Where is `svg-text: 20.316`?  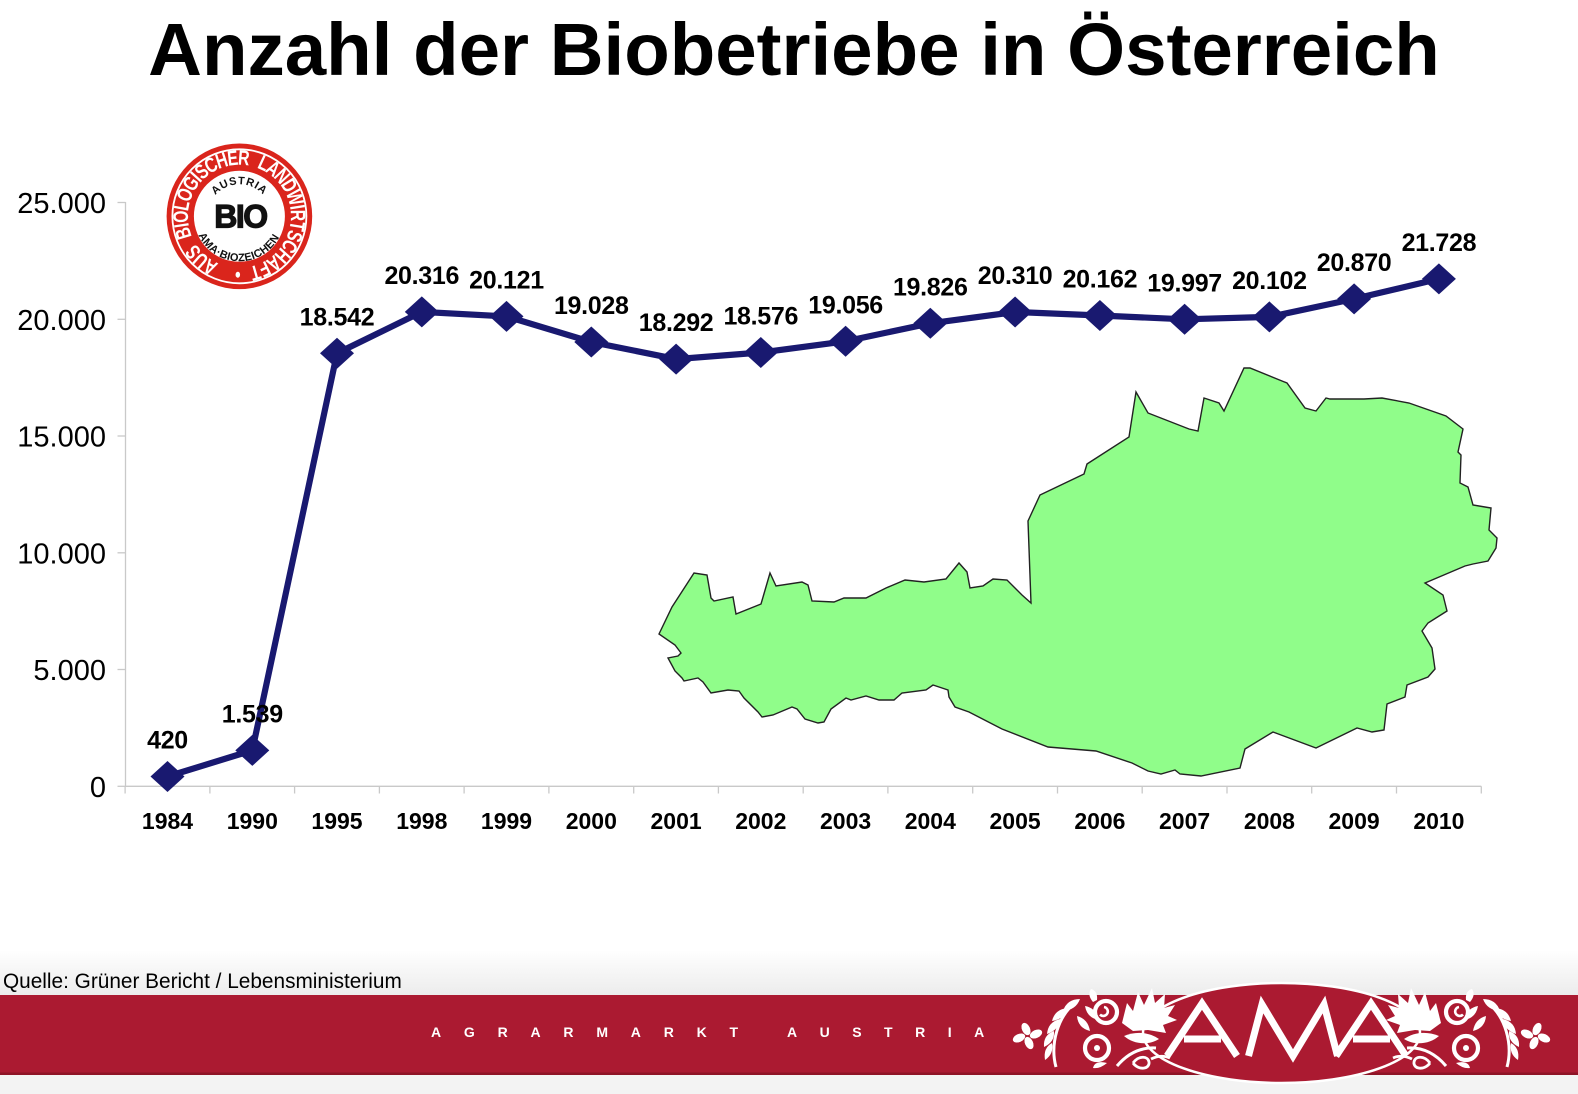 svg-text: 20.316 is located at coordinates (421, 276).